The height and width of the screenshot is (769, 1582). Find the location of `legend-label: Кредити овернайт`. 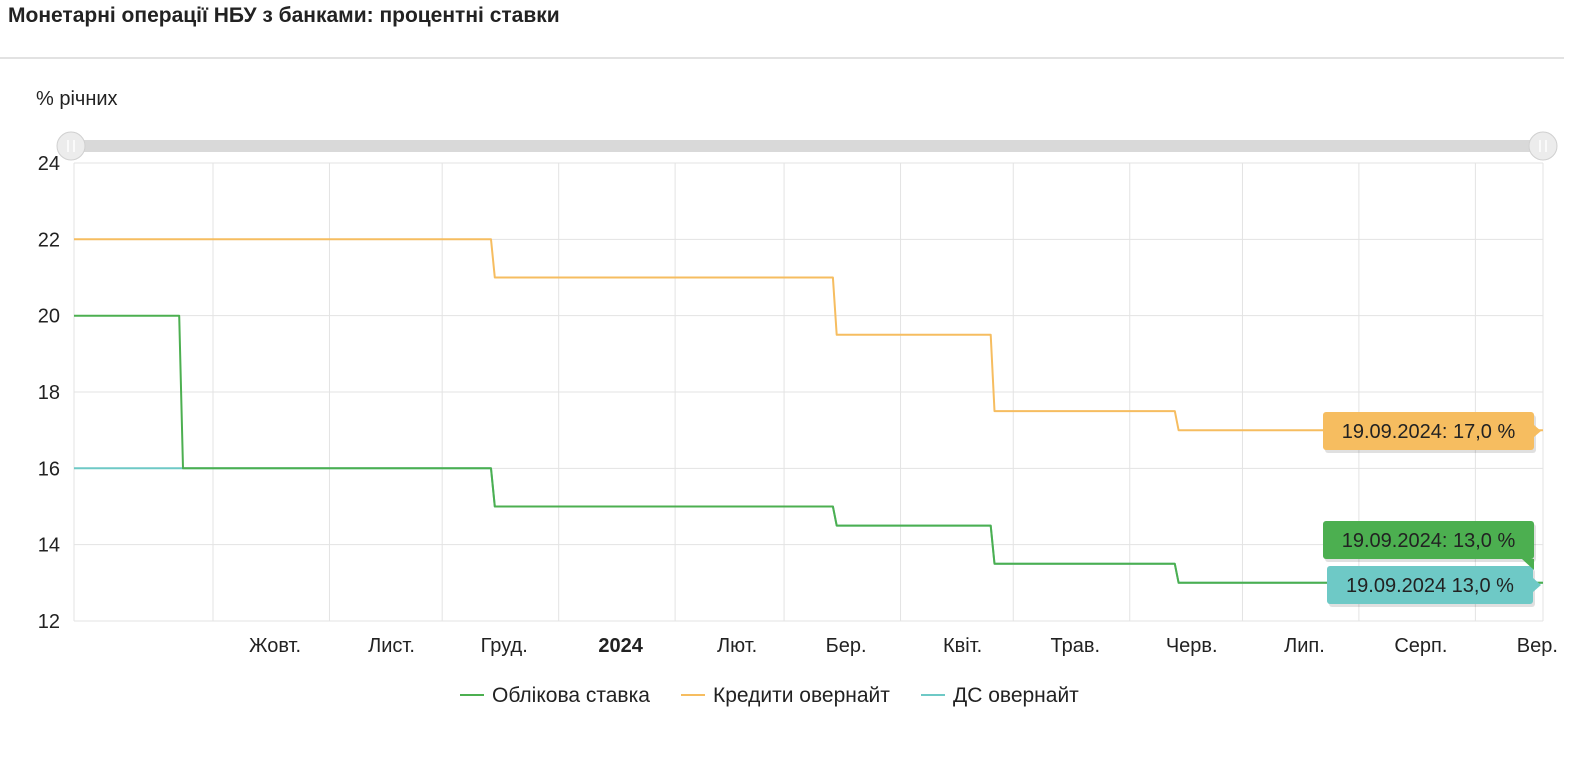

legend-label: Кредити овернайт is located at coordinates (801, 695).